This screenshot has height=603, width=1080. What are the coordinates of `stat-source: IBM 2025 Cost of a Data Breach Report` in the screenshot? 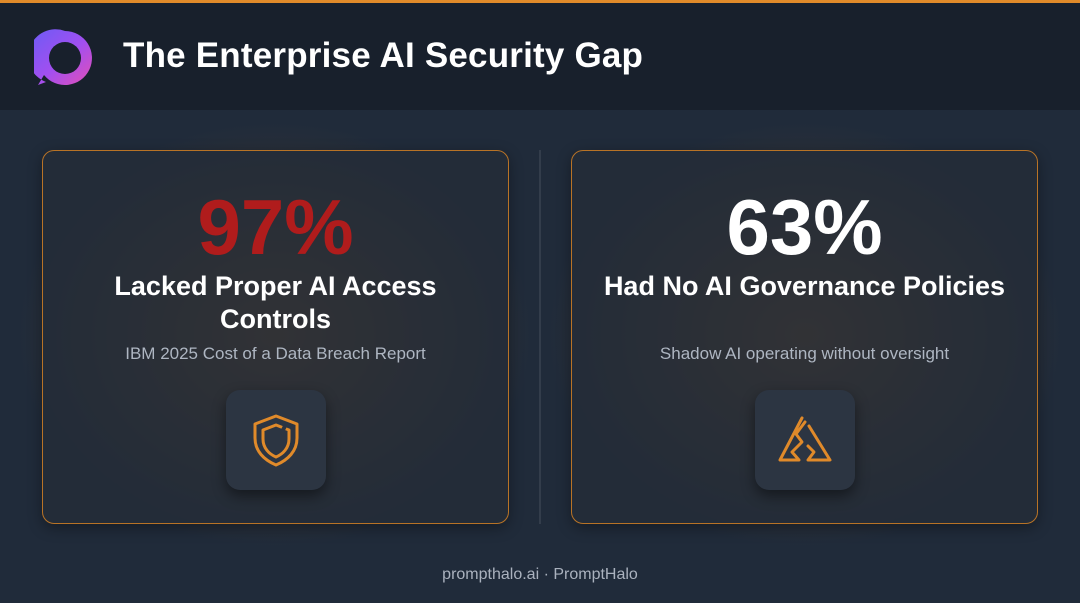 It's located at (275, 353).